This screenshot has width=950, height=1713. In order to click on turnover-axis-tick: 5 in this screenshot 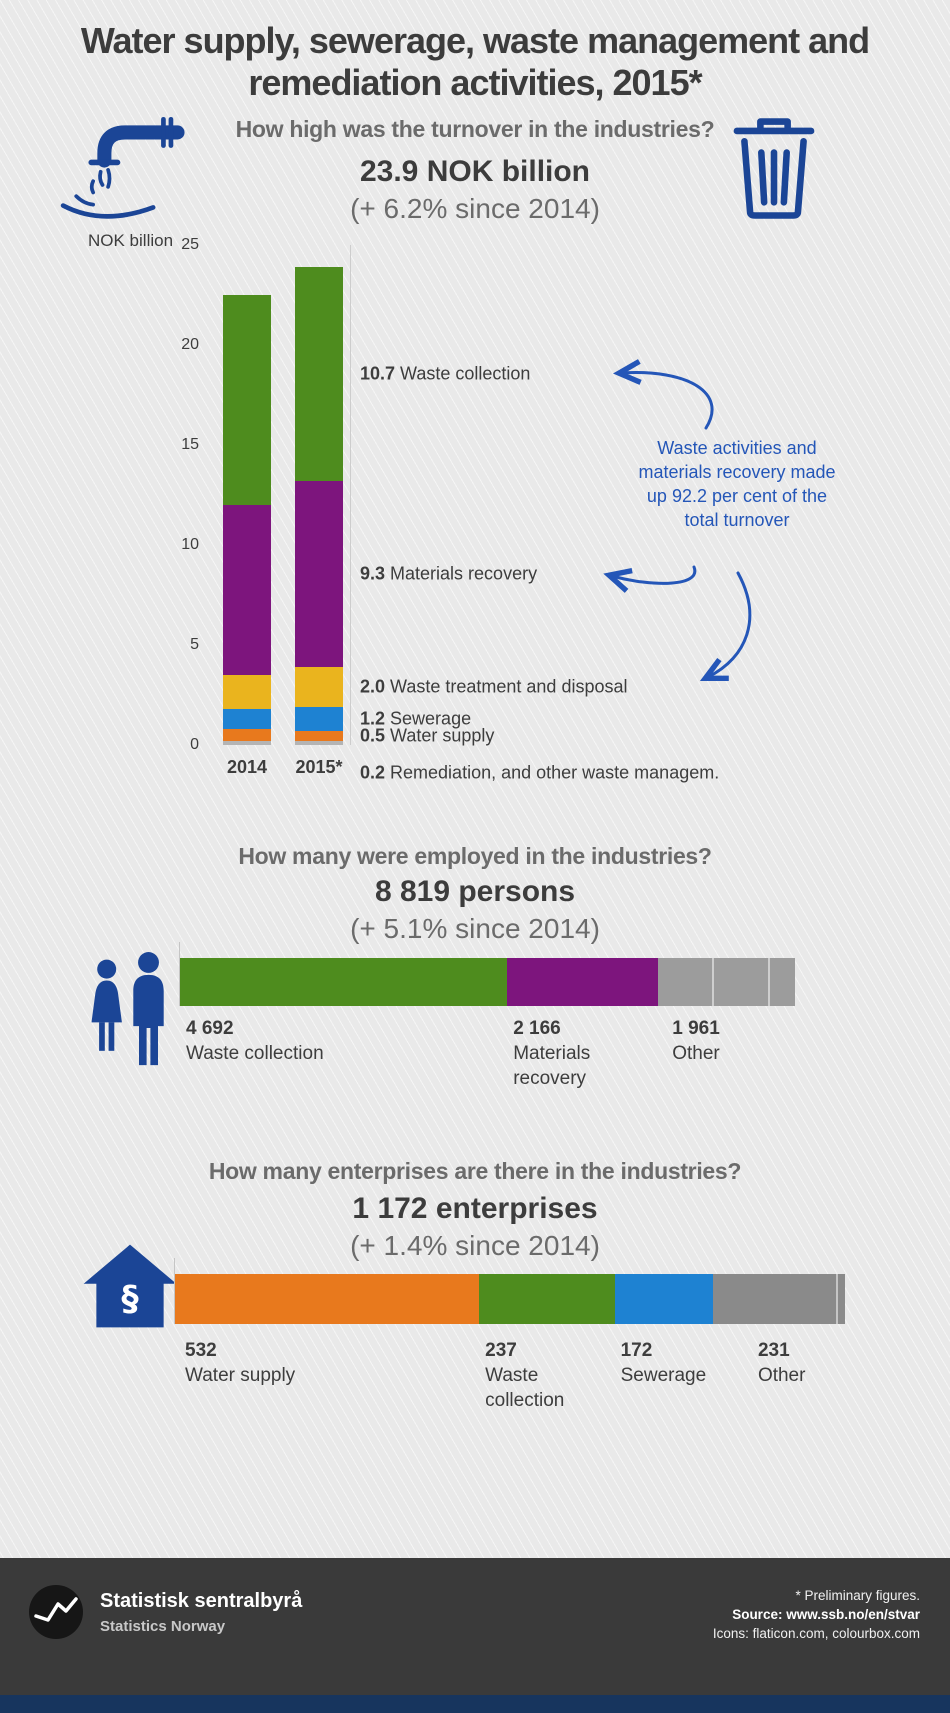, I will do `click(194, 644)`.